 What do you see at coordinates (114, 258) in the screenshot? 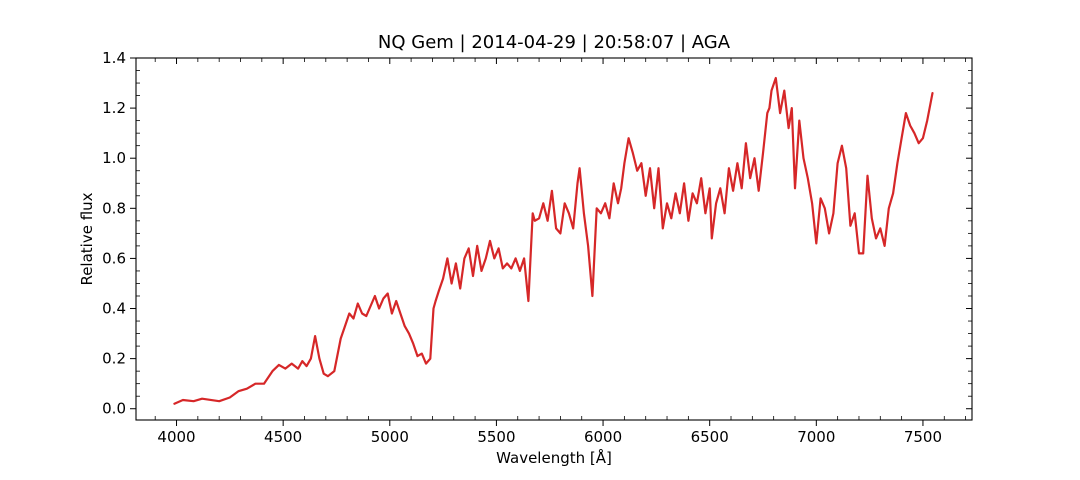
I see `y-tick-label: 0.6` at bounding box center [114, 258].